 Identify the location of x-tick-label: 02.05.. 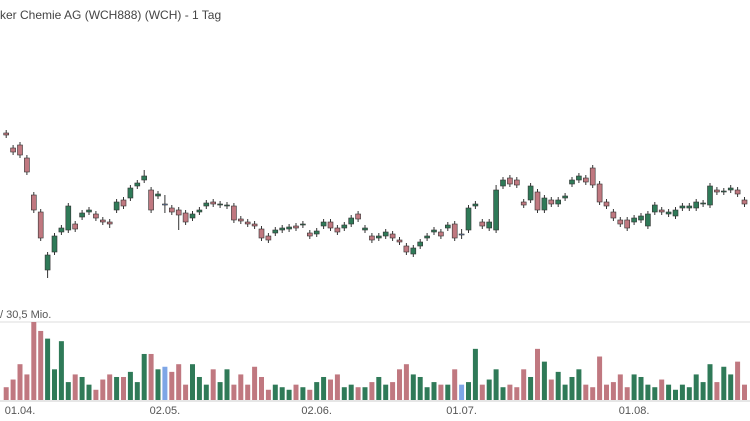
(165, 411).